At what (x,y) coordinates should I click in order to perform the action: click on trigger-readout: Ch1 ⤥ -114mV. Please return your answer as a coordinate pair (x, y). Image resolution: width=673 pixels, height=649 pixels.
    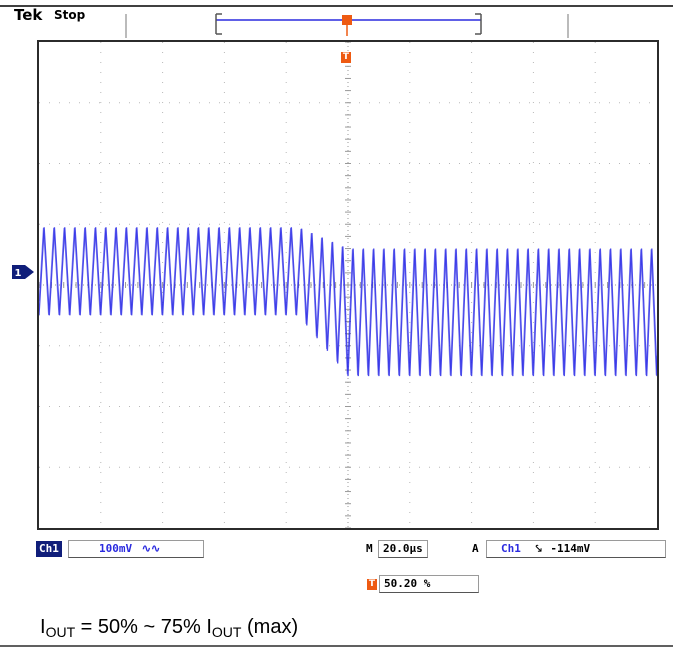
    Looking at the image, I should click on (576, 549).